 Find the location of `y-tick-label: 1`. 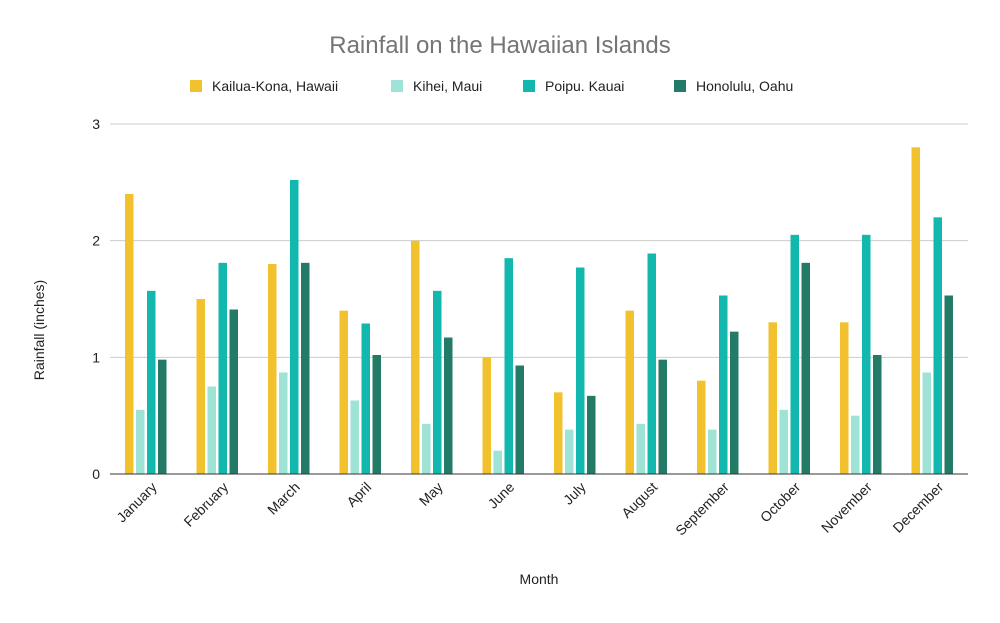

y-tick-label: 1 is located at coordinates (96, 357).